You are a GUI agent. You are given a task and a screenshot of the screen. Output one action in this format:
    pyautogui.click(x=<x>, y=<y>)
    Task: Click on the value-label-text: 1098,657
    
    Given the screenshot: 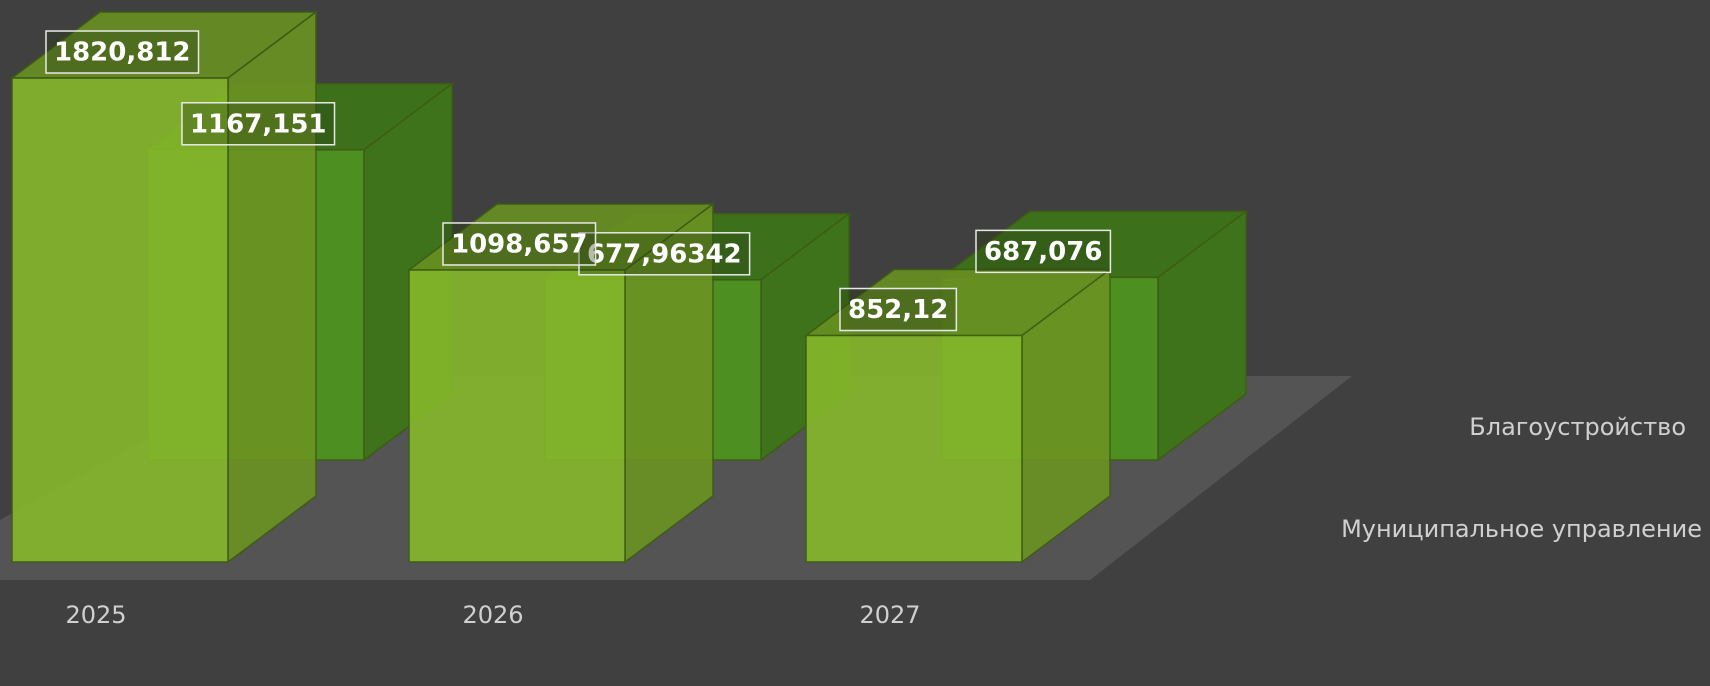 What is the action you would take?
    pyautogui.click(x=519, y=244)
    